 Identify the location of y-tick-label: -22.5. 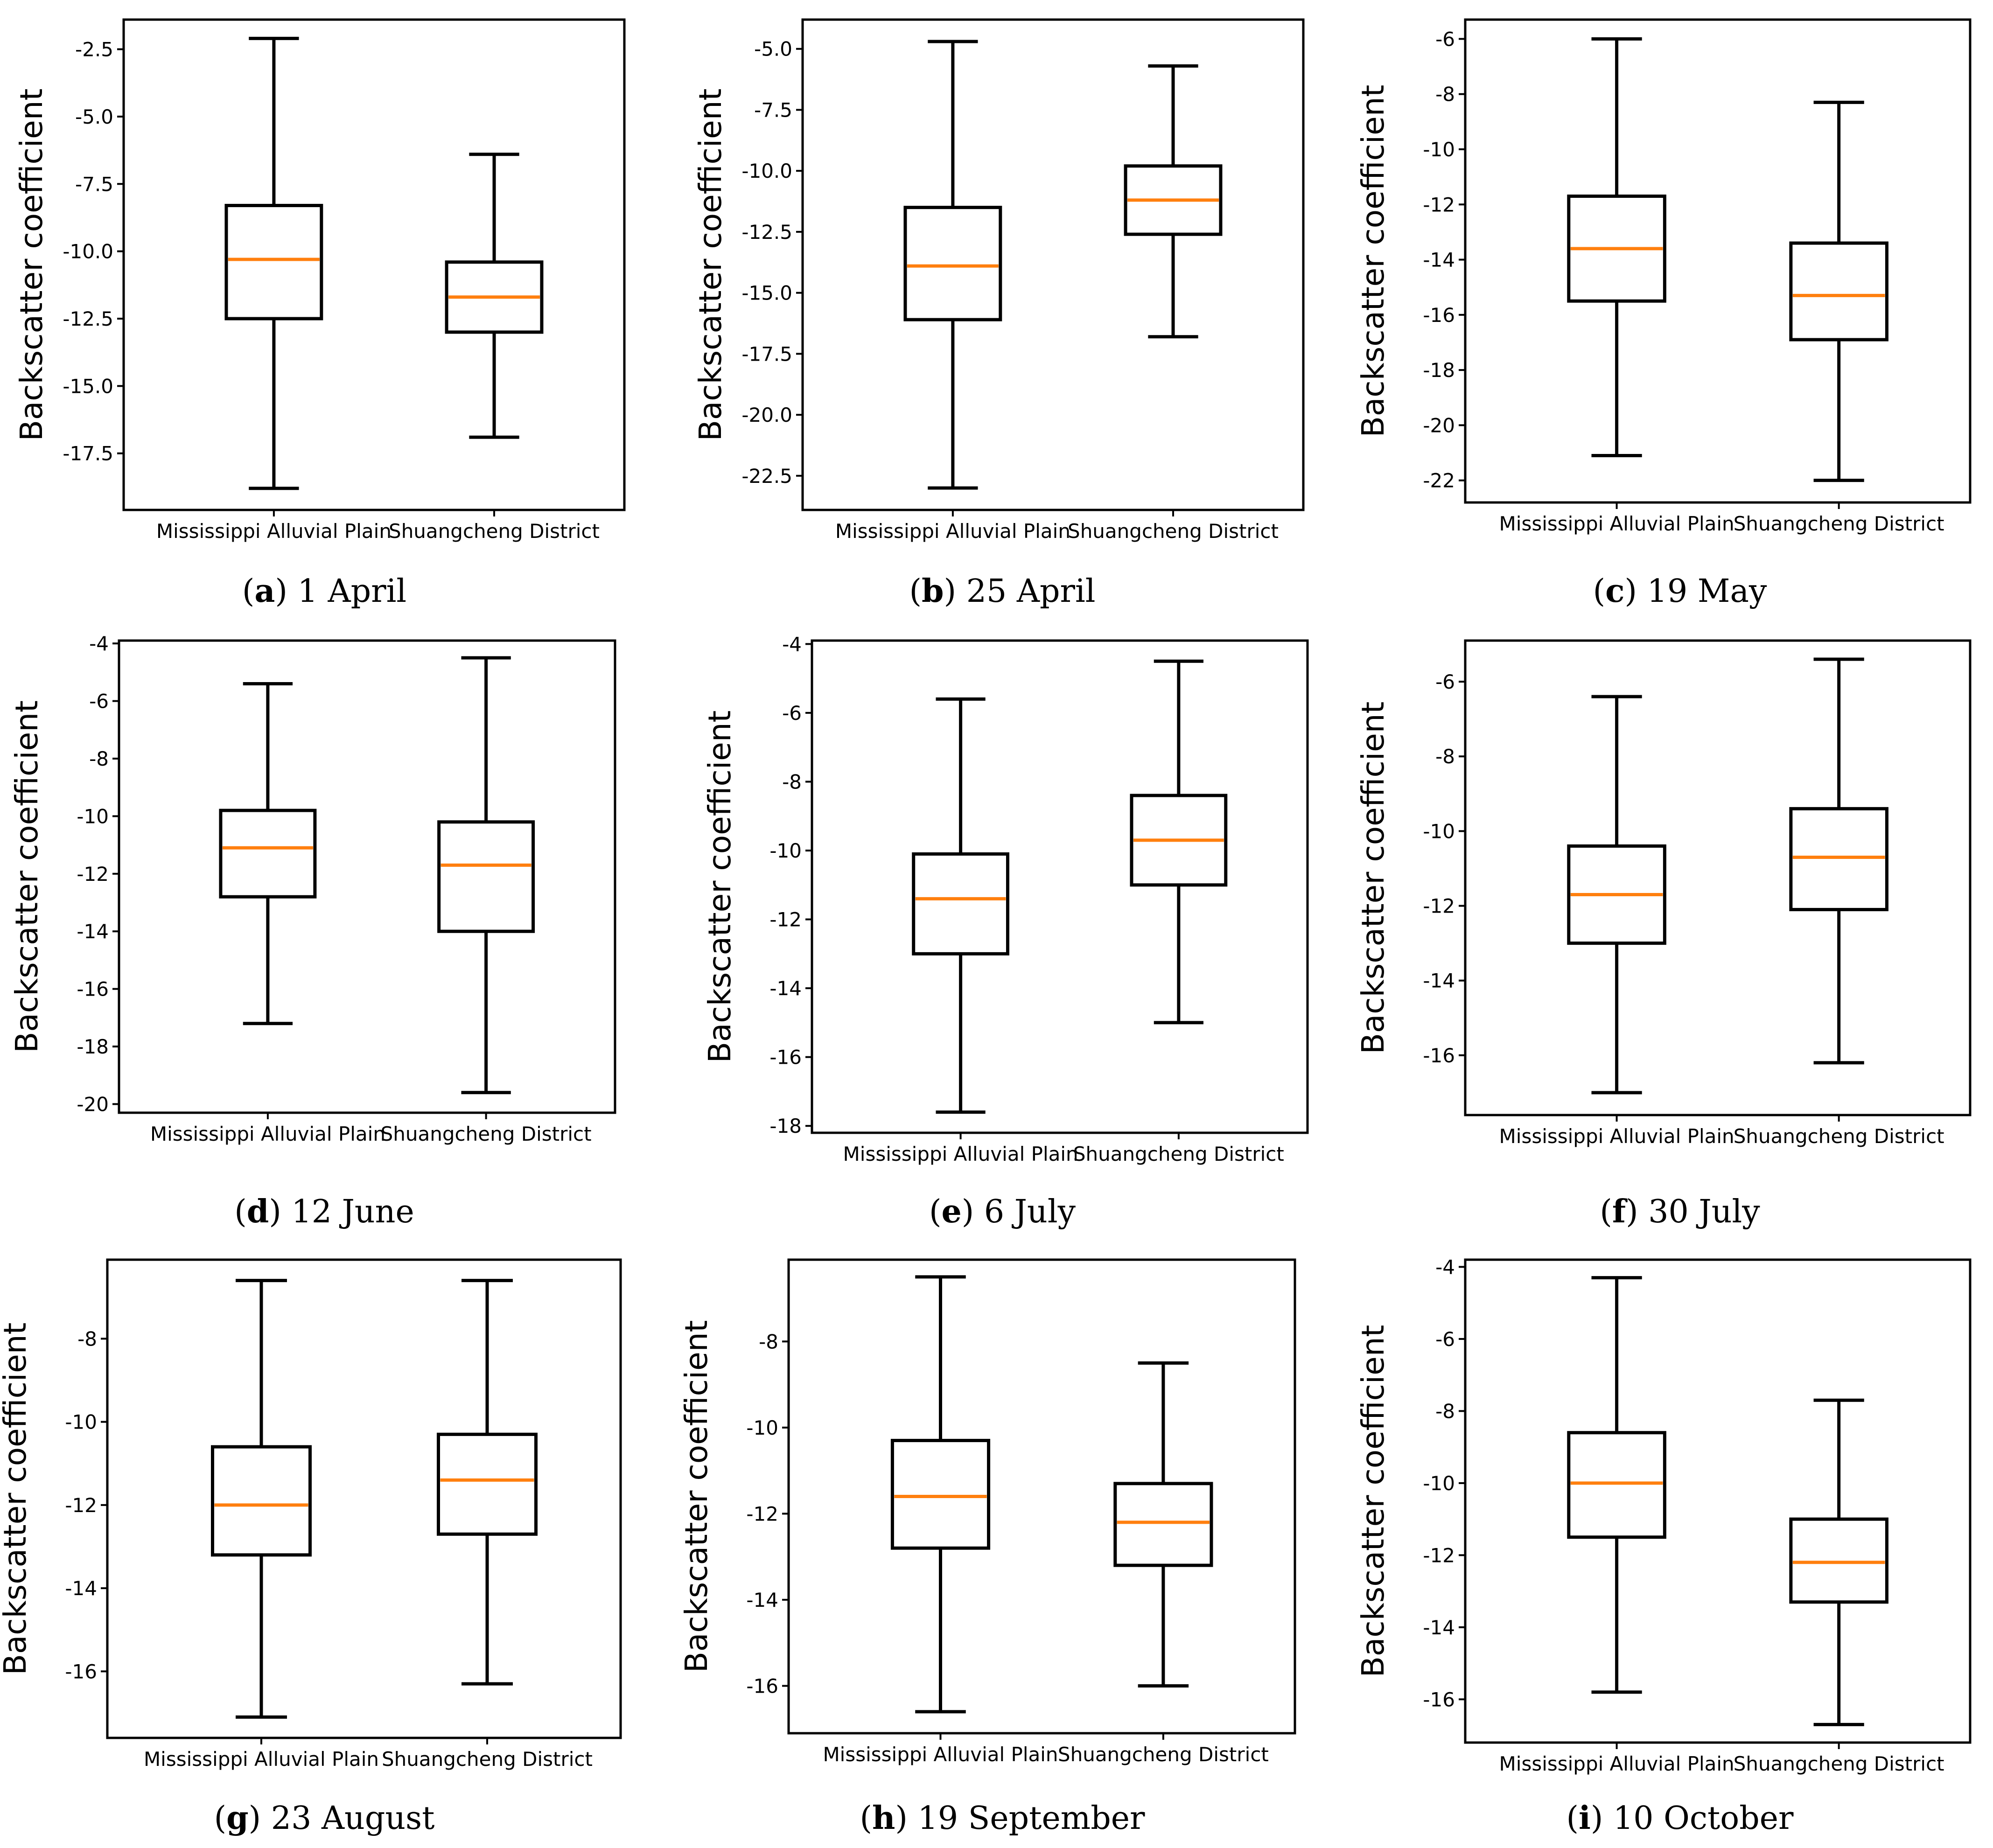
(767, 476).